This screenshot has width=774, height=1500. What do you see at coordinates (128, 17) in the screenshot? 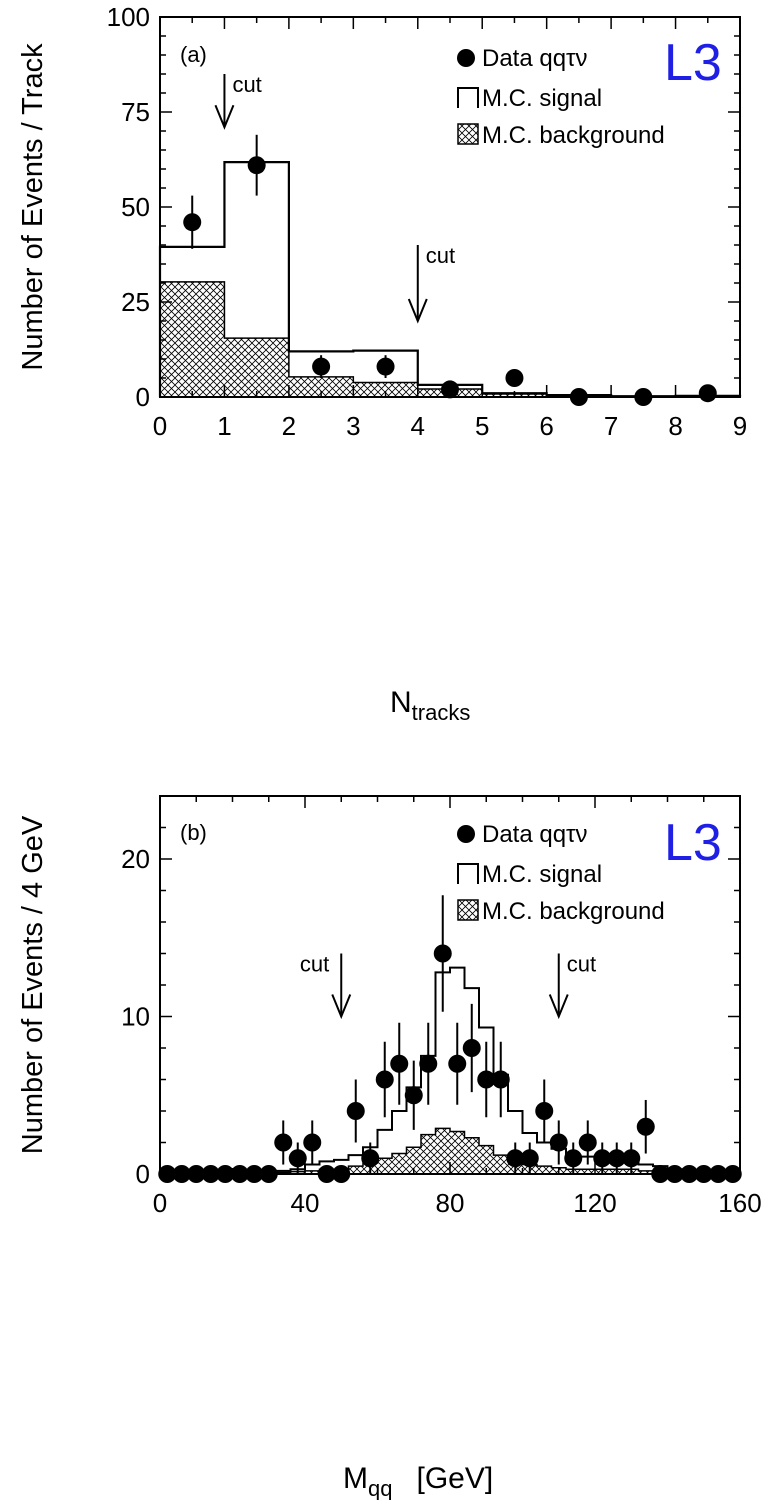
I see `y-tick-label: 100` at bounding box center [128, 17].